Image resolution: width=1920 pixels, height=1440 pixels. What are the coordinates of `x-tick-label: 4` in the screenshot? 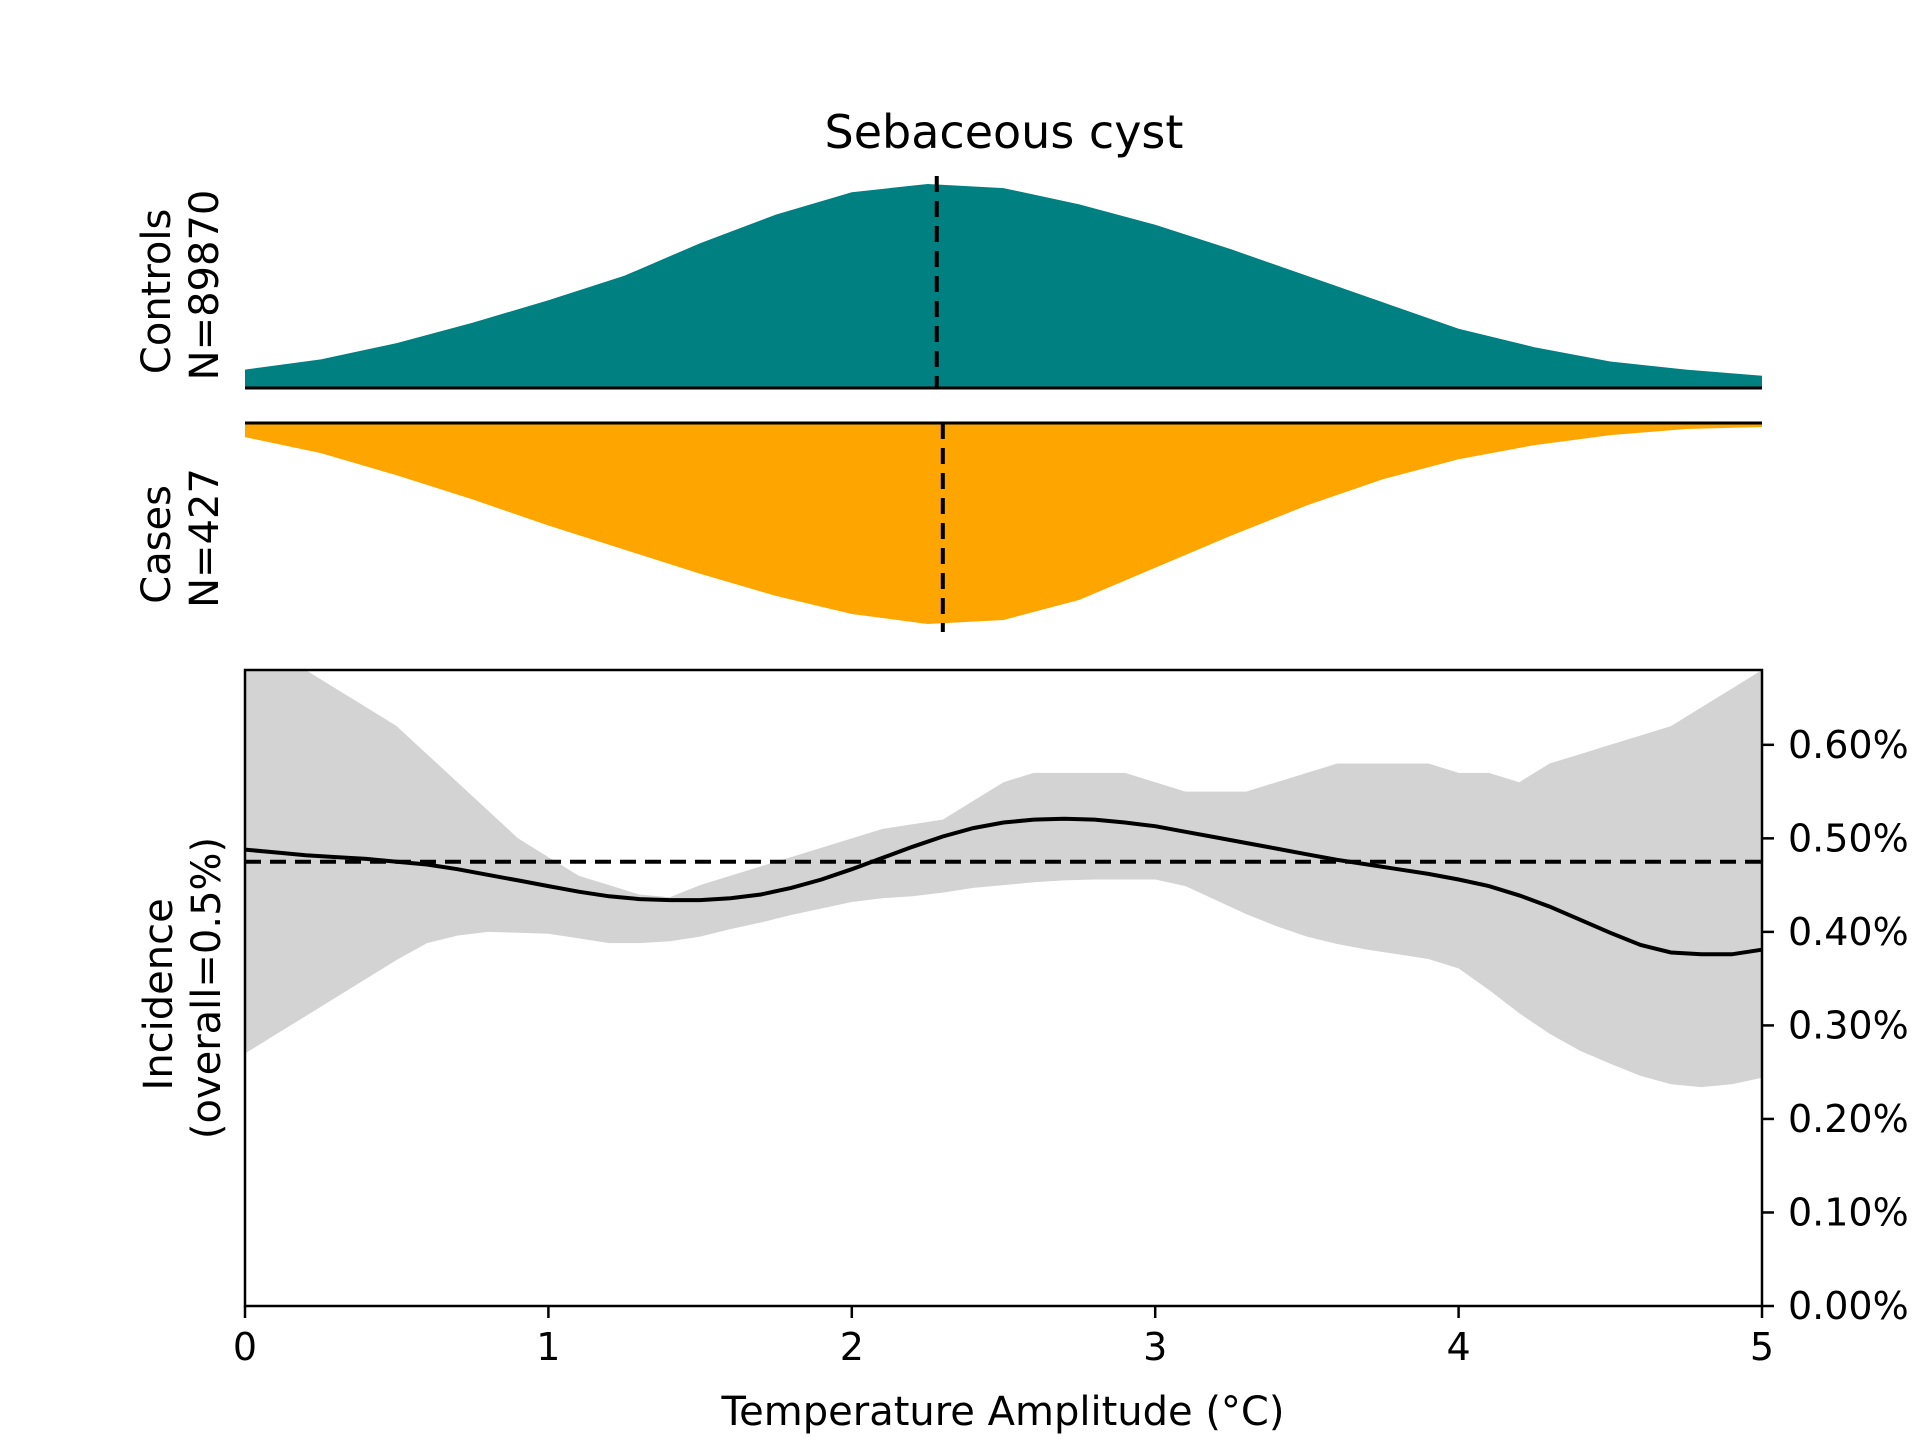 It's located at (1459, 1347).